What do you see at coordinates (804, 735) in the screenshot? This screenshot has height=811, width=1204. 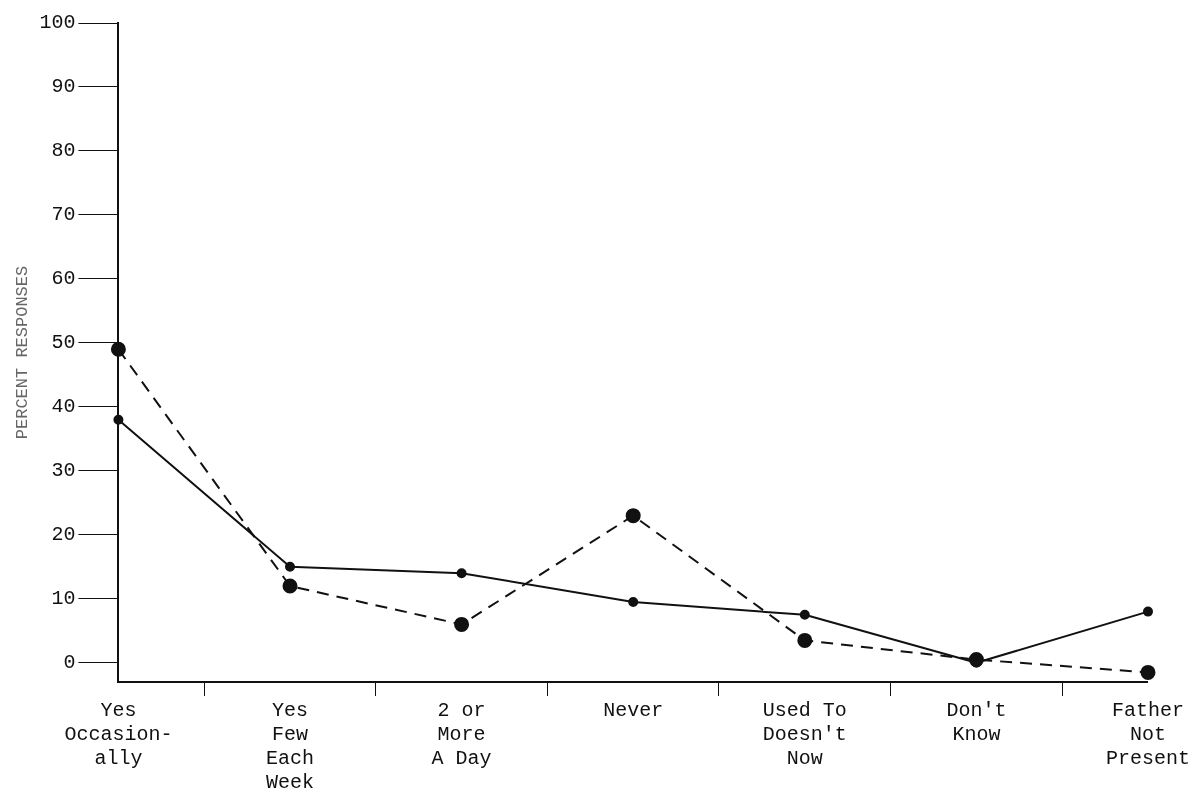 I see `x-tick-label: Used To Doesn't Now` at bounding box center [804, 735].